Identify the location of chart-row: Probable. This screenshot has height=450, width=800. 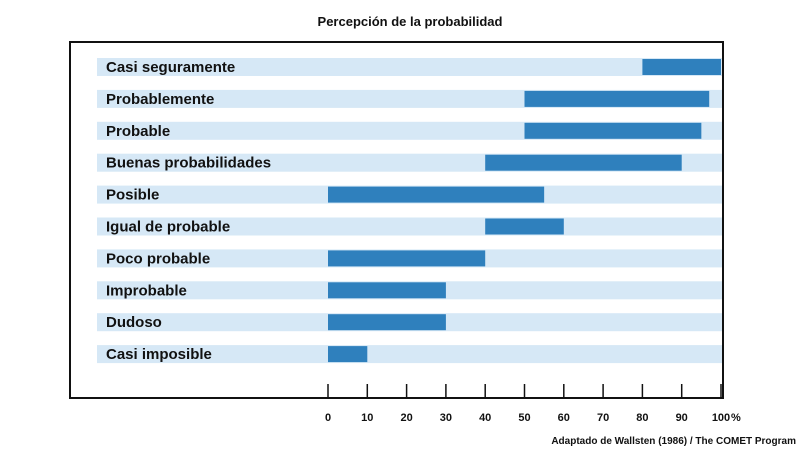
(409, 130).